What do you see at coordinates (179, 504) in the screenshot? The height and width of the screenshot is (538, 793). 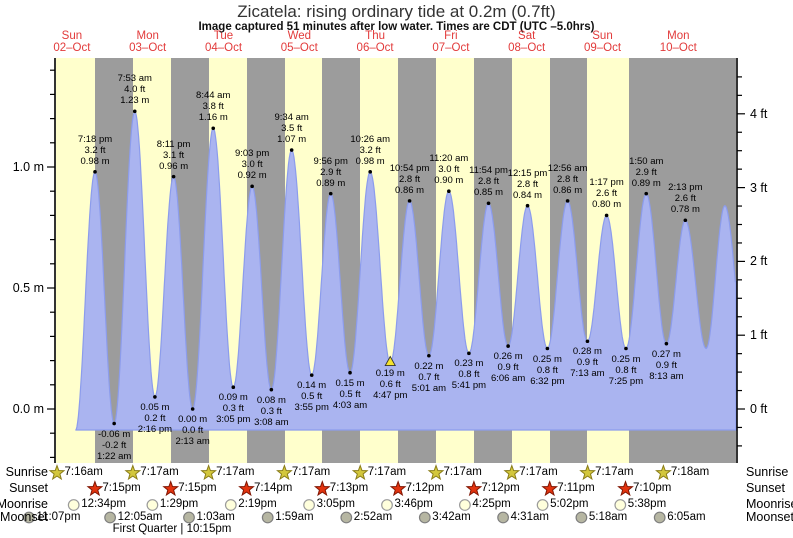 I see `moonrise-time: 1:29pm` at bounding box center [179, 504].